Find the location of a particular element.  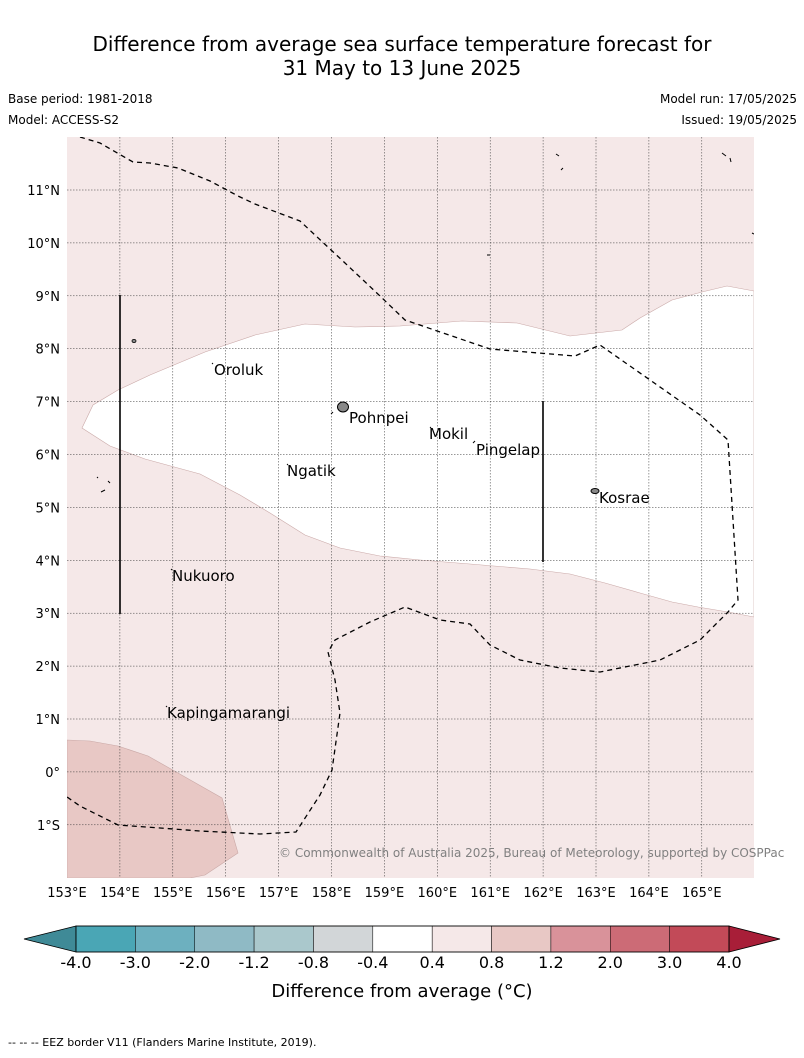

colorbar-tick-label: 0.8 is located at coordinates (491, 962).